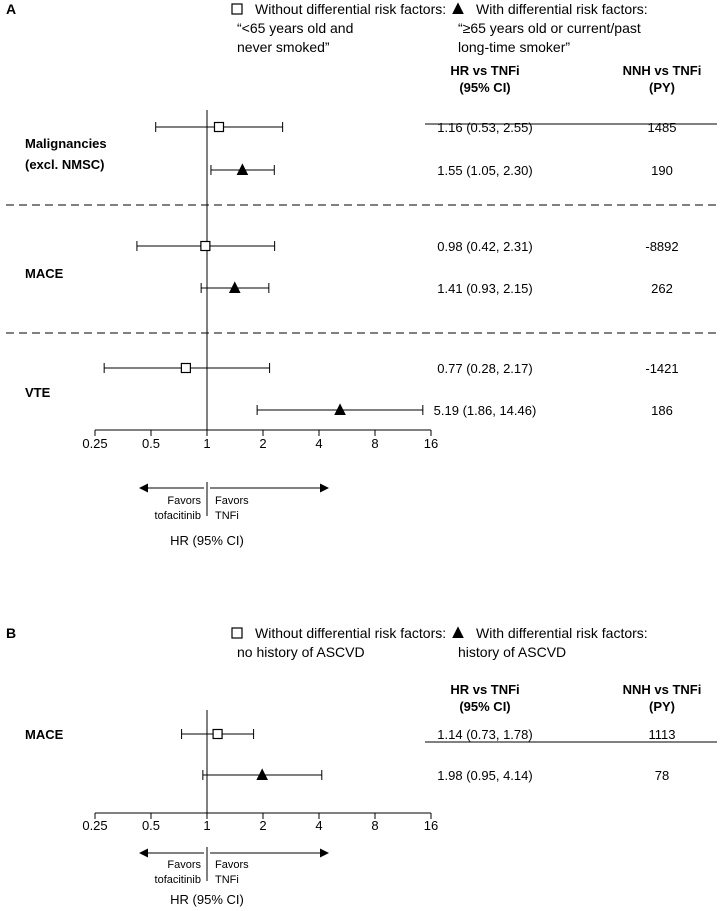  What do you see at coordinates (64, 164) in the screenshot?
I see `outcome-label: (excl. NMSC)` at bounding box center [64, 164].